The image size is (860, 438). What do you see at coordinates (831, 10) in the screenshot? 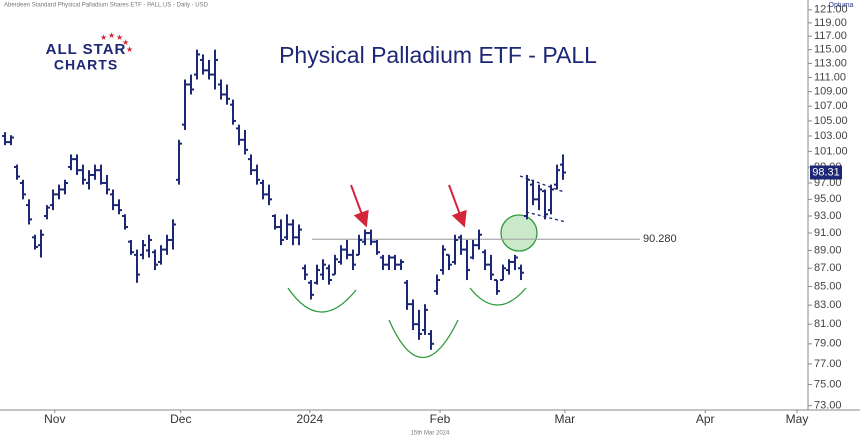
I see `y-tick-label: 121.00` at bounding box center [831, 10].